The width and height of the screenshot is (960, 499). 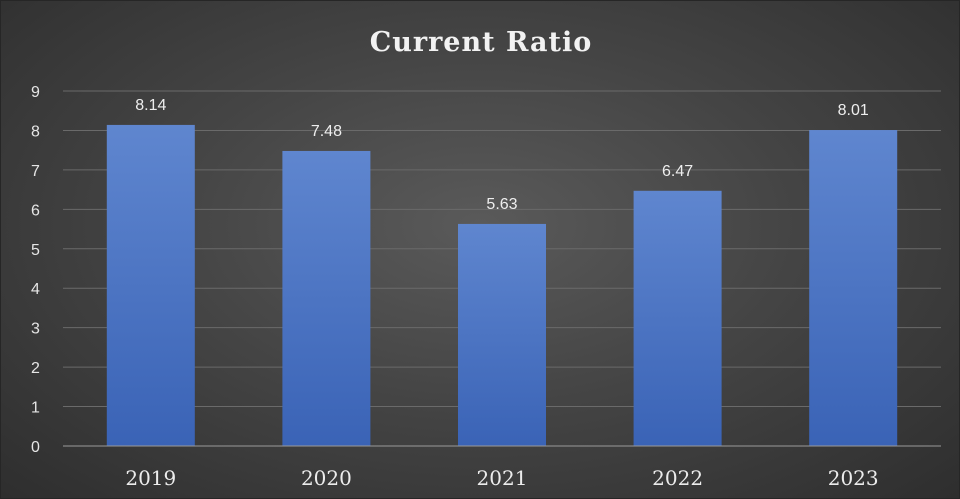 What do you see at coordinates (853, 288) in the screenshot?
I see `bar-2023` at bounding box center [853, 288].